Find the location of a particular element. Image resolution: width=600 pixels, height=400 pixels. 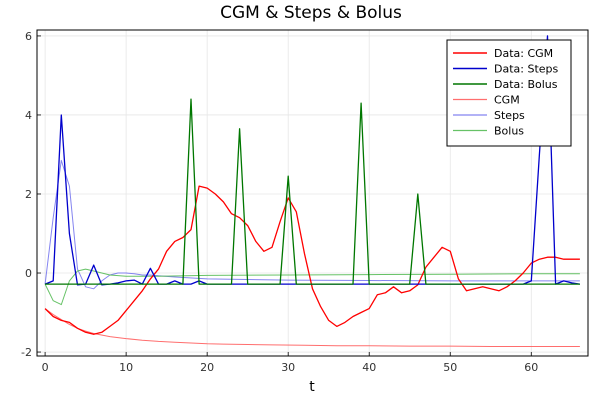

legend-entry: CGM is located at coordinates (507, 100).